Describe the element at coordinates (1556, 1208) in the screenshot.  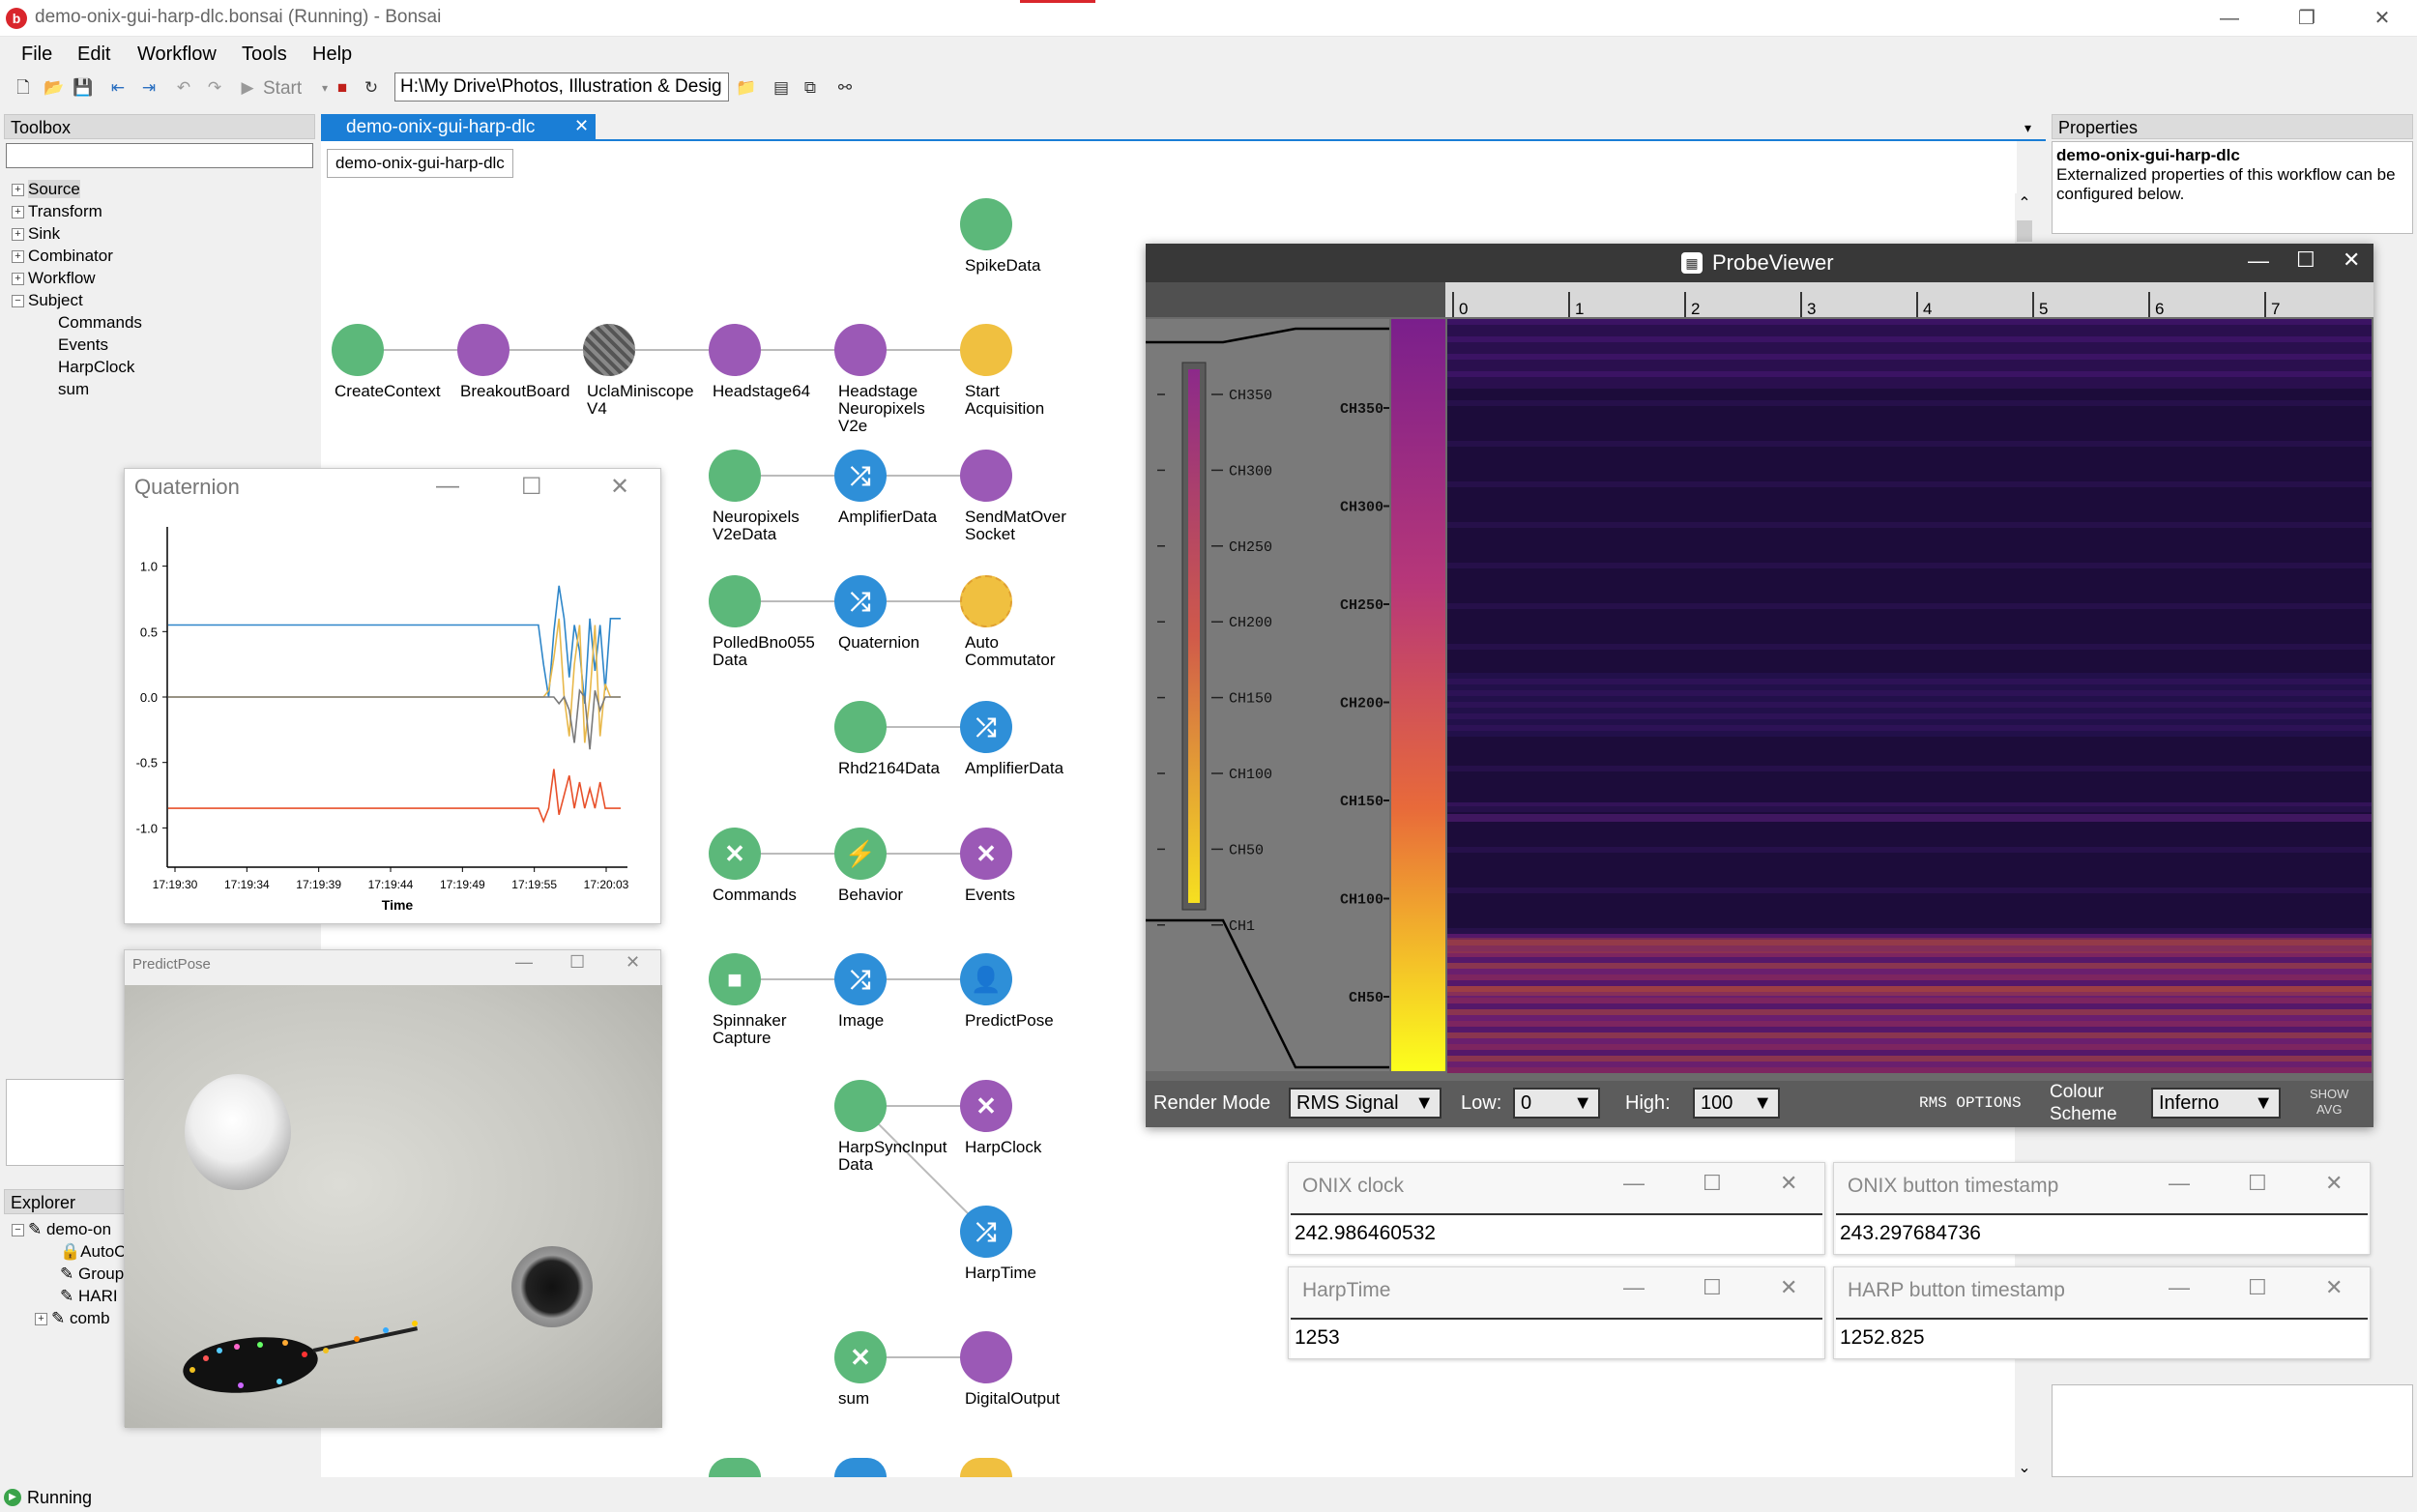
I see `onix-clock-window: ONIX clock — ☐ ✕ 242.986460532` at that location.